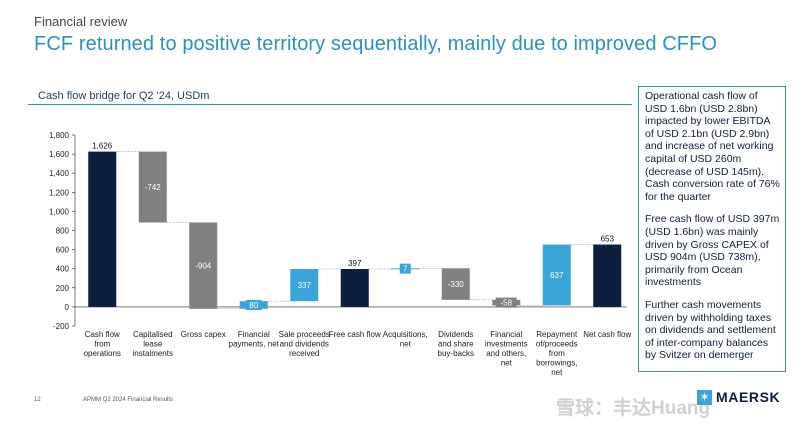 This screenshot has width=800, height=431. I want to click on bar-value-label: 337, so click(305, 285).